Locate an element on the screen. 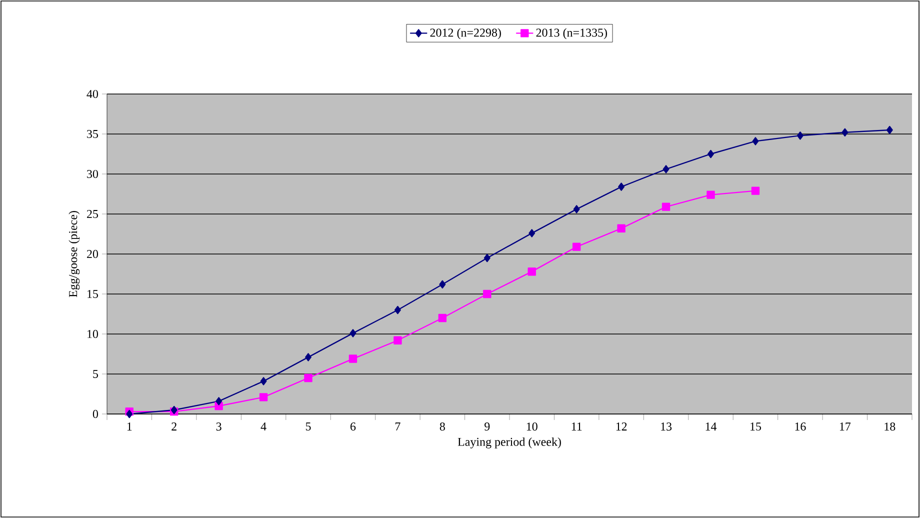 The height and width of the screenshot is (518, 920). y-tick-label: 25 is located at coordinates (92, 214).